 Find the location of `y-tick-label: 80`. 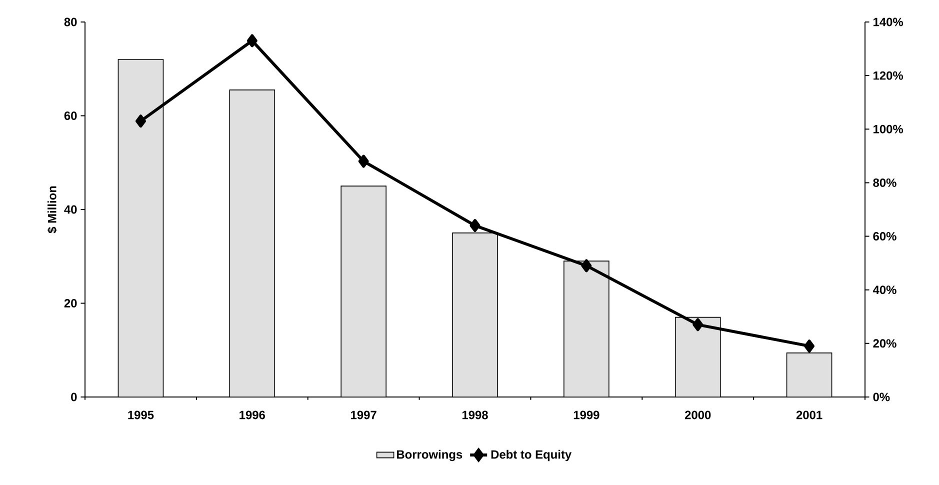

y-tick-label: 80 is located at coordinates (70, 22).